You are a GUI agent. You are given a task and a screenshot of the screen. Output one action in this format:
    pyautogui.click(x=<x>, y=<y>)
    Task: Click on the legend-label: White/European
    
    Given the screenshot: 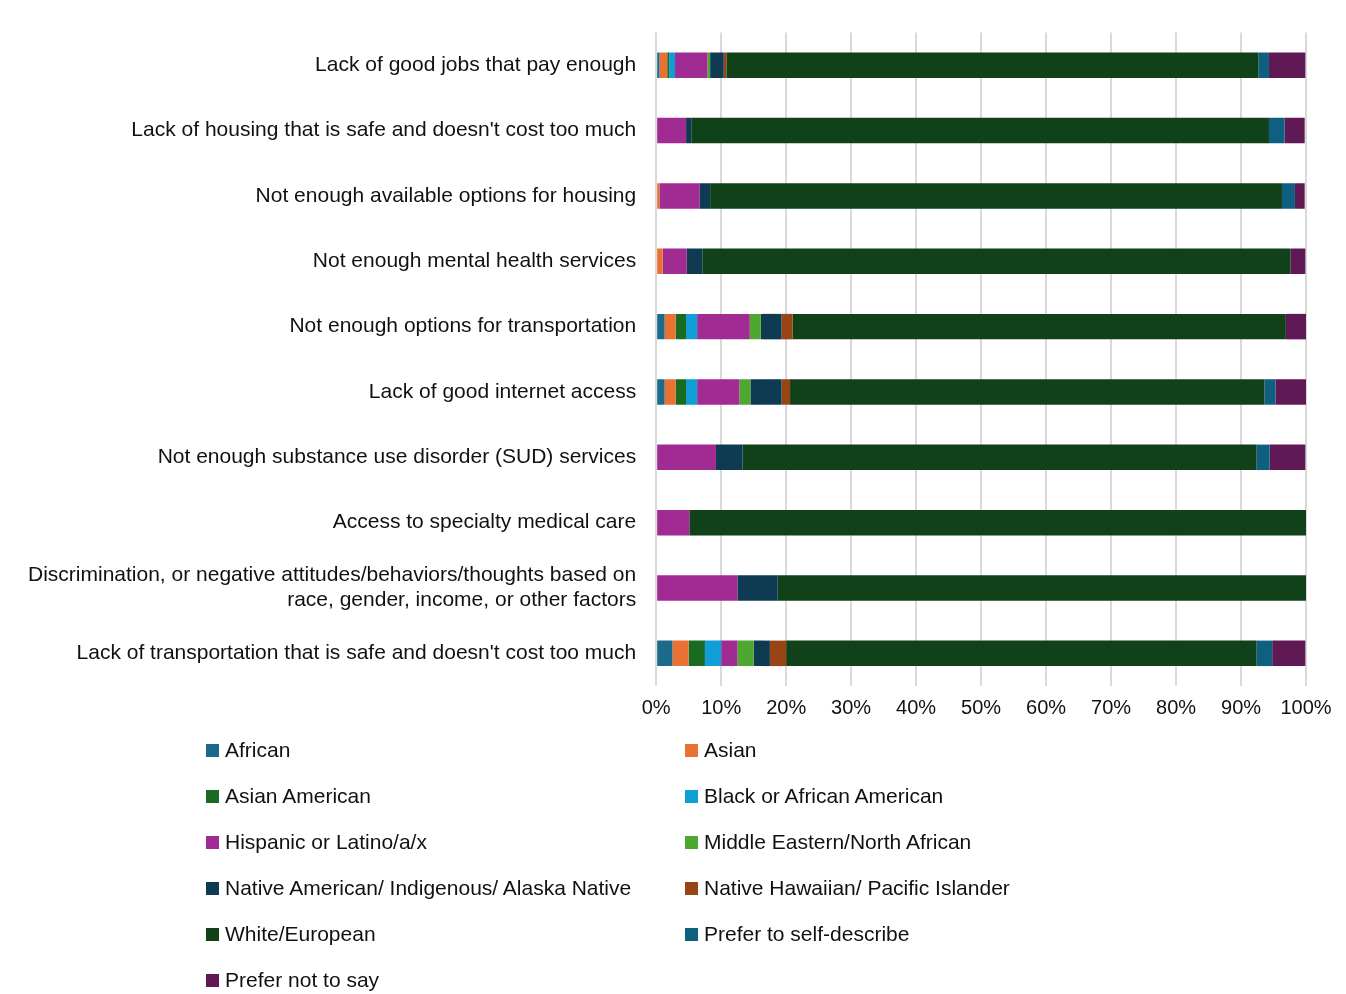 What is the action you would take?
    pyautogui.click(x=300, y=934)
    